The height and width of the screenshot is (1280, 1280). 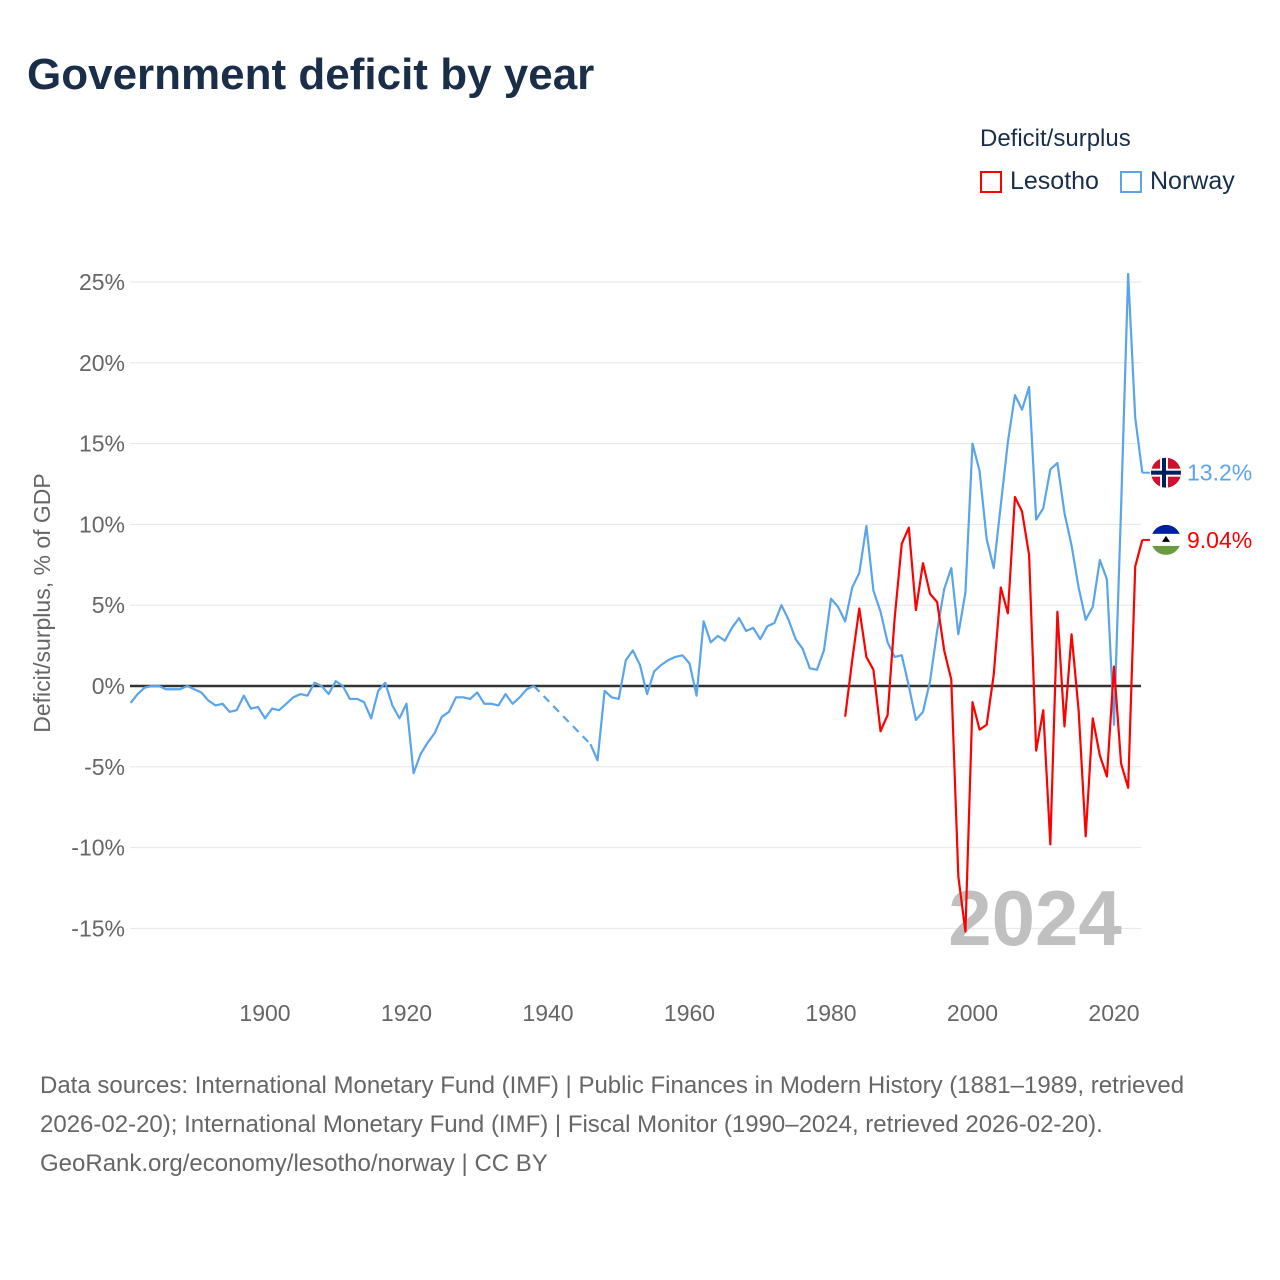 I want to click on y-tick-label: 5%, so click(x=108, y=605).